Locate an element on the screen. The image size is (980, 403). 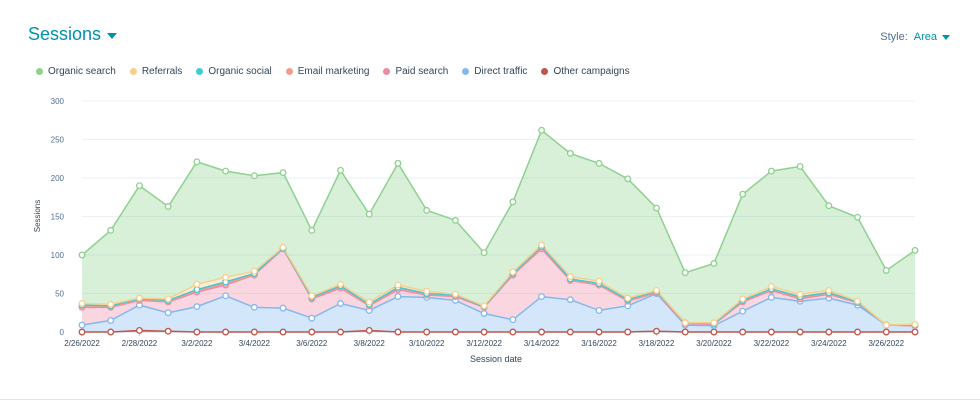
legend-label: Organic search is located at coordinates (82, 71).